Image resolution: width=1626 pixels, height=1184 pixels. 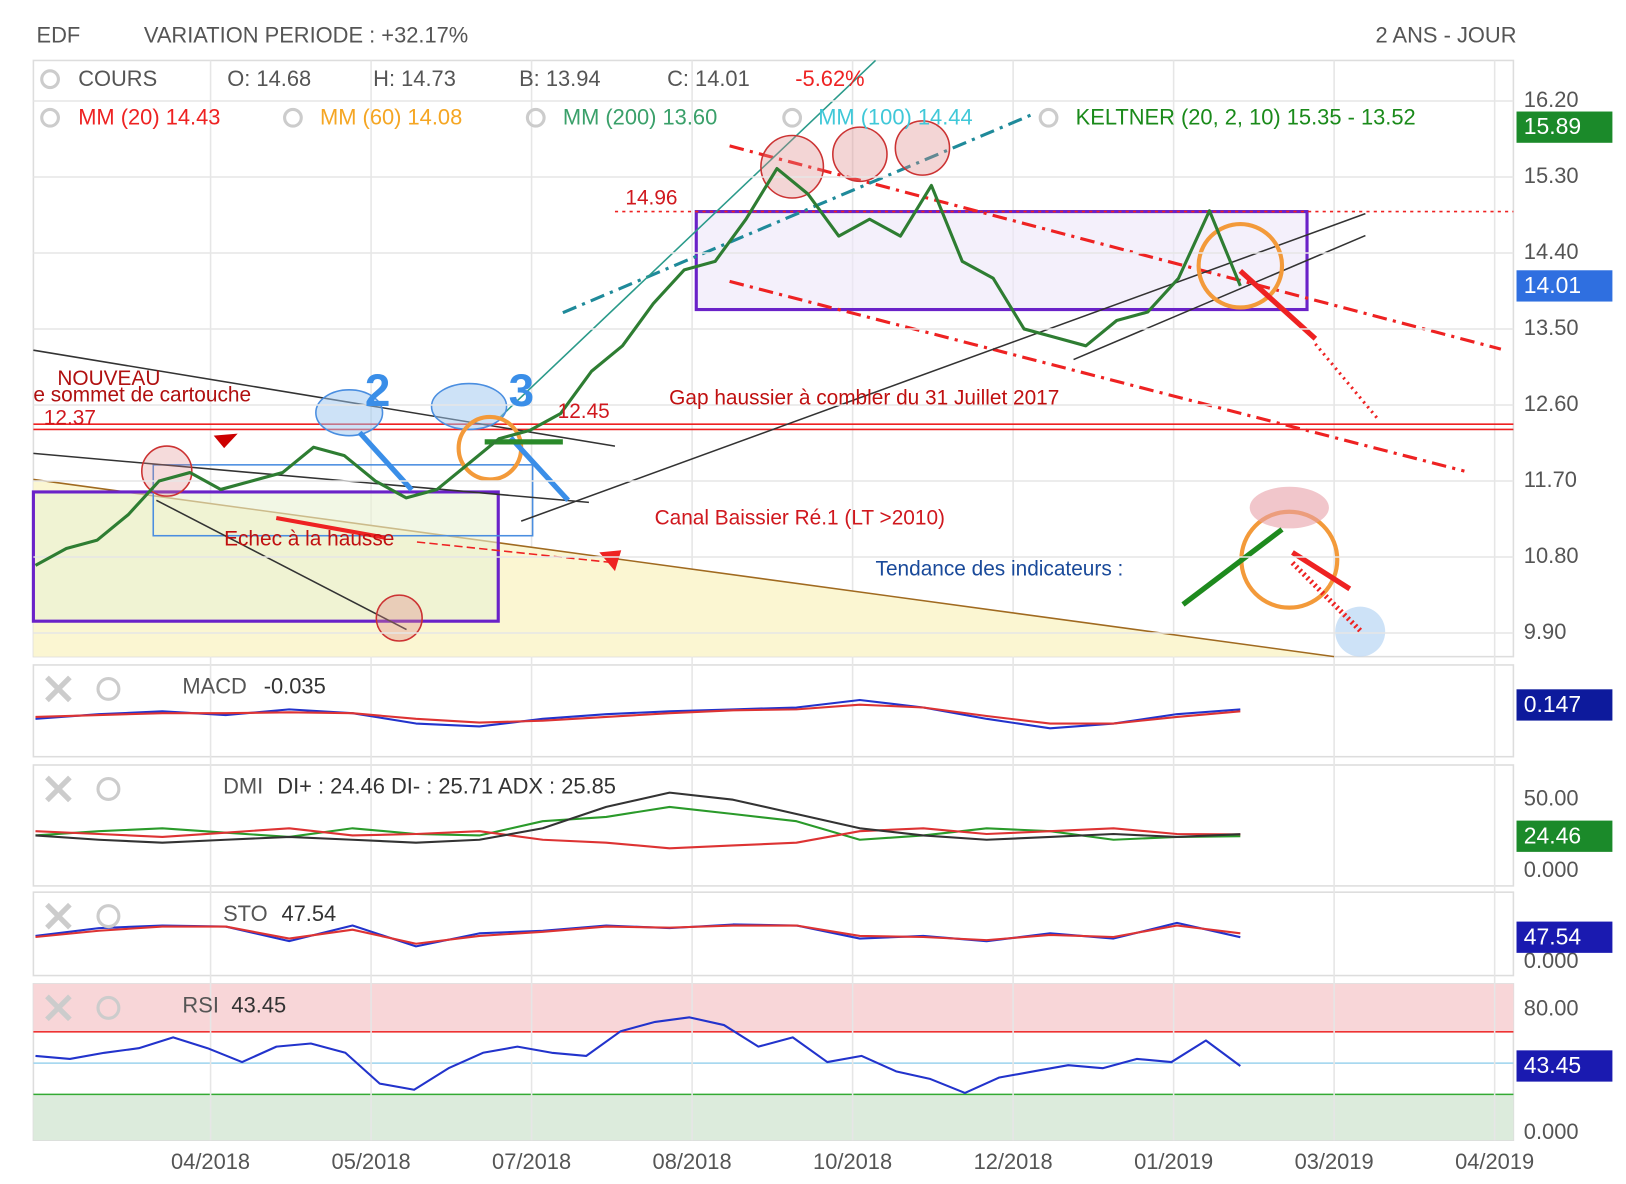 What do you see at coordinates (1551, 403) in the screenshot?
I see `y-tick-label: 12.60` at bounding box center [1551, 403].